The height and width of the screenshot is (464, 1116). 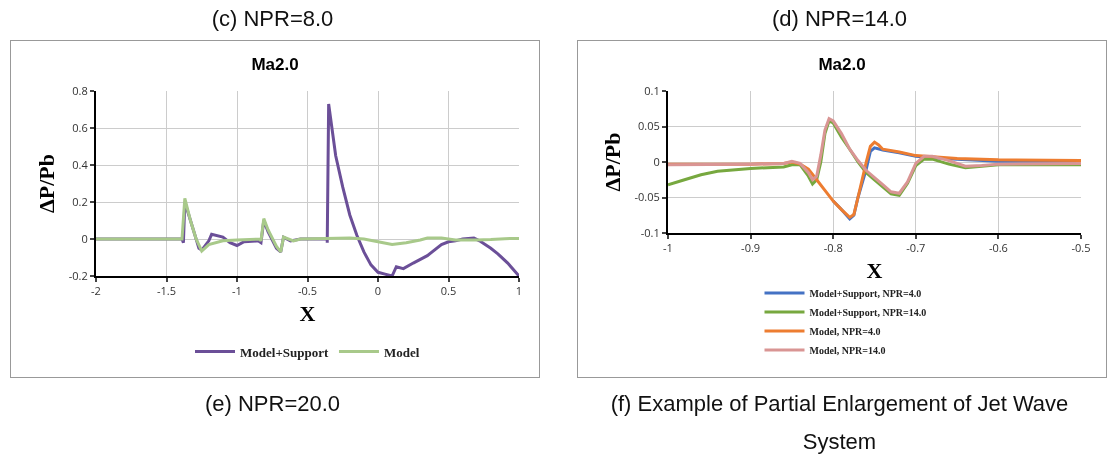 What do you see at coordinates (96, 291) in the screenshot?
I see `x-tick-label: -2` at bounding box center [96, 291].